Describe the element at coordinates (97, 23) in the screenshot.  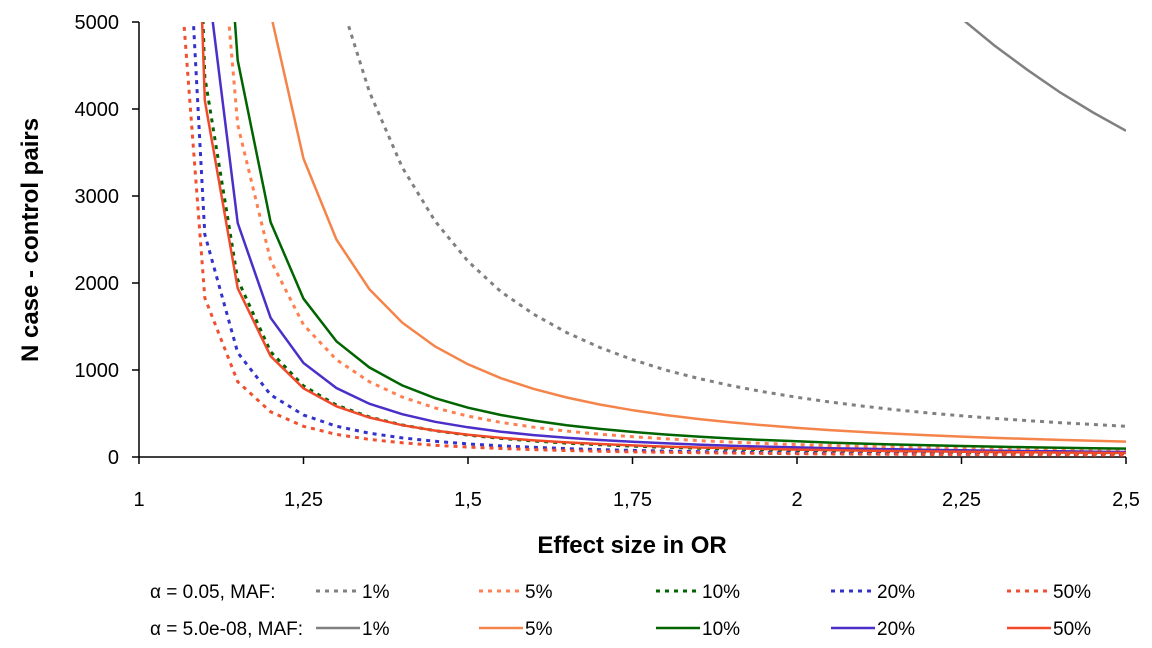
I see `y-tick-label: 5000` at that location.